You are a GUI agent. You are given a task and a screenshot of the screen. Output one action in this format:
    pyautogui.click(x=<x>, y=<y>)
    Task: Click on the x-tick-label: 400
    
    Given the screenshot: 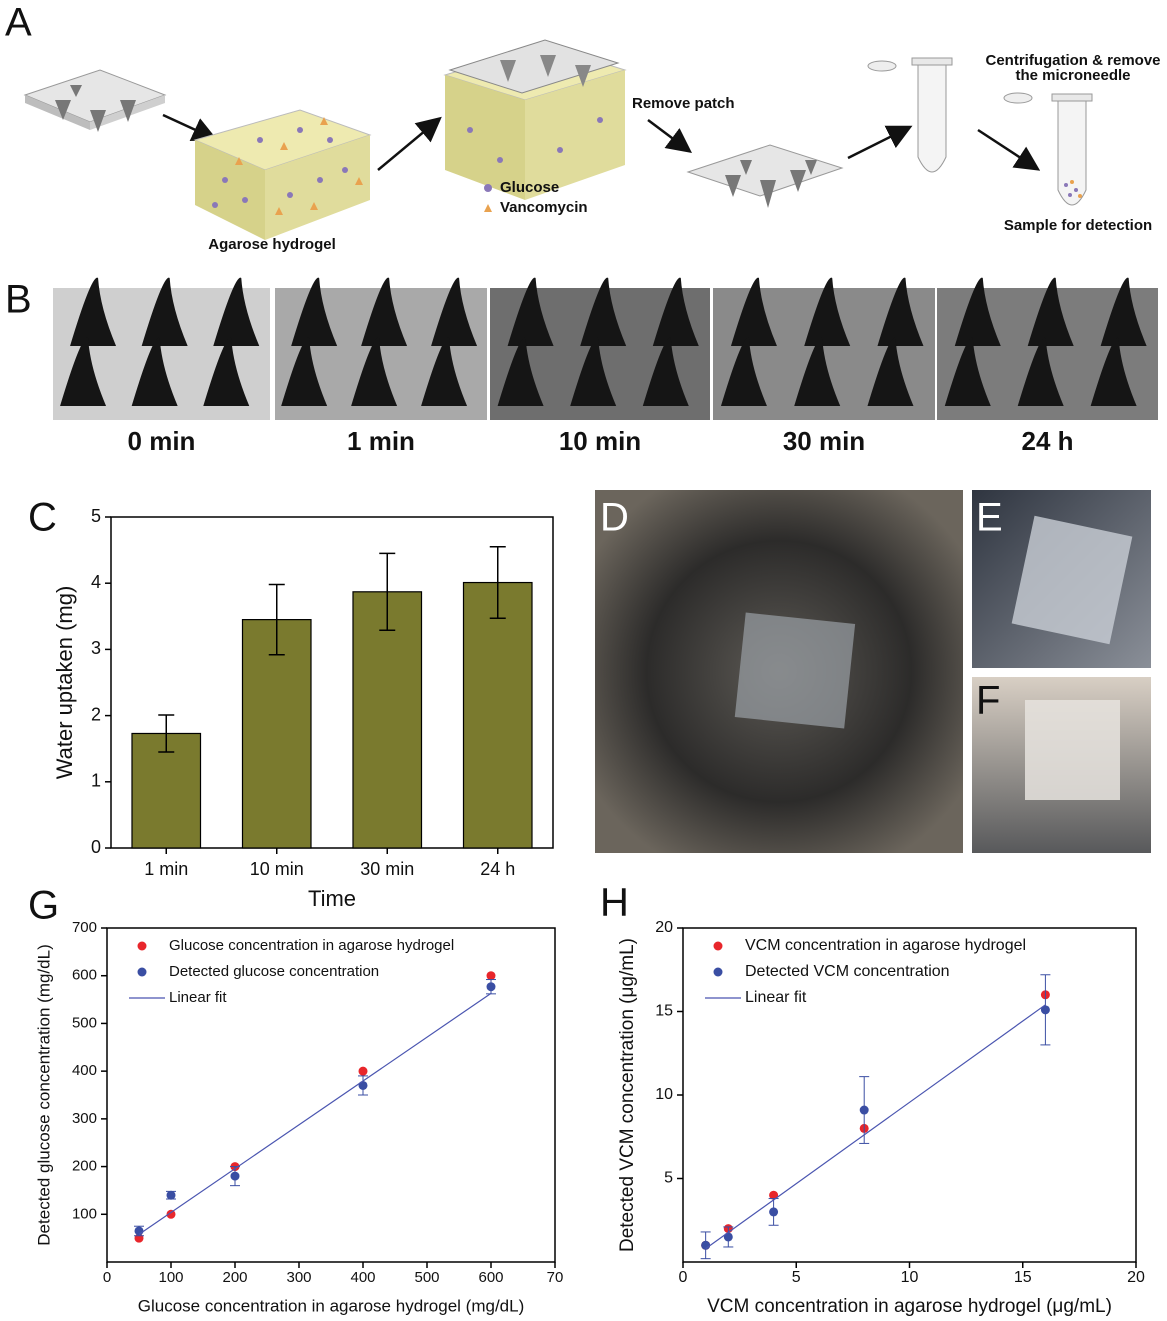 What is the action you would take?
    pyautogui.click(x=362, y=1277)
    